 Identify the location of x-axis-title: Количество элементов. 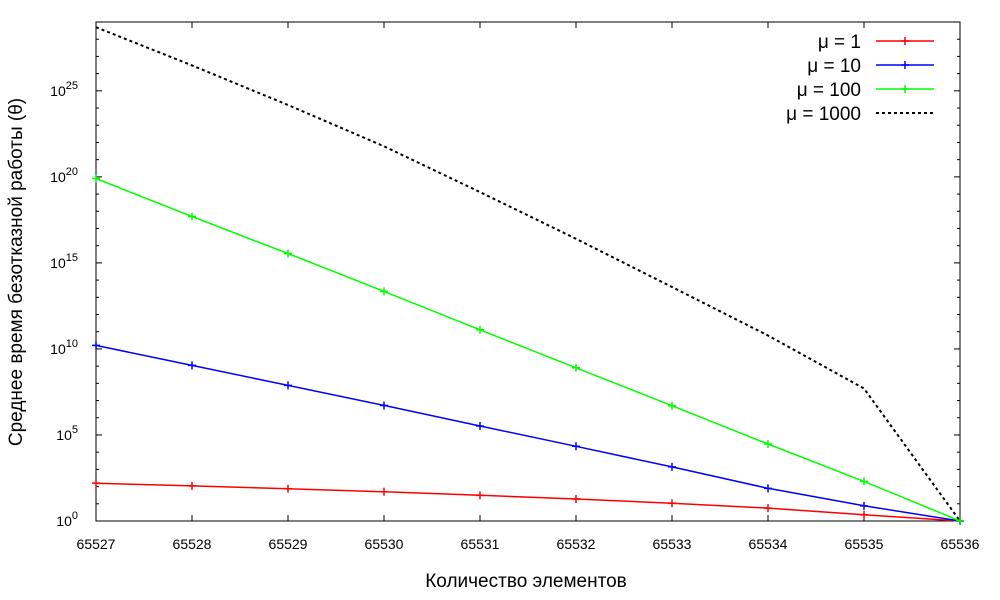
(526, 581).